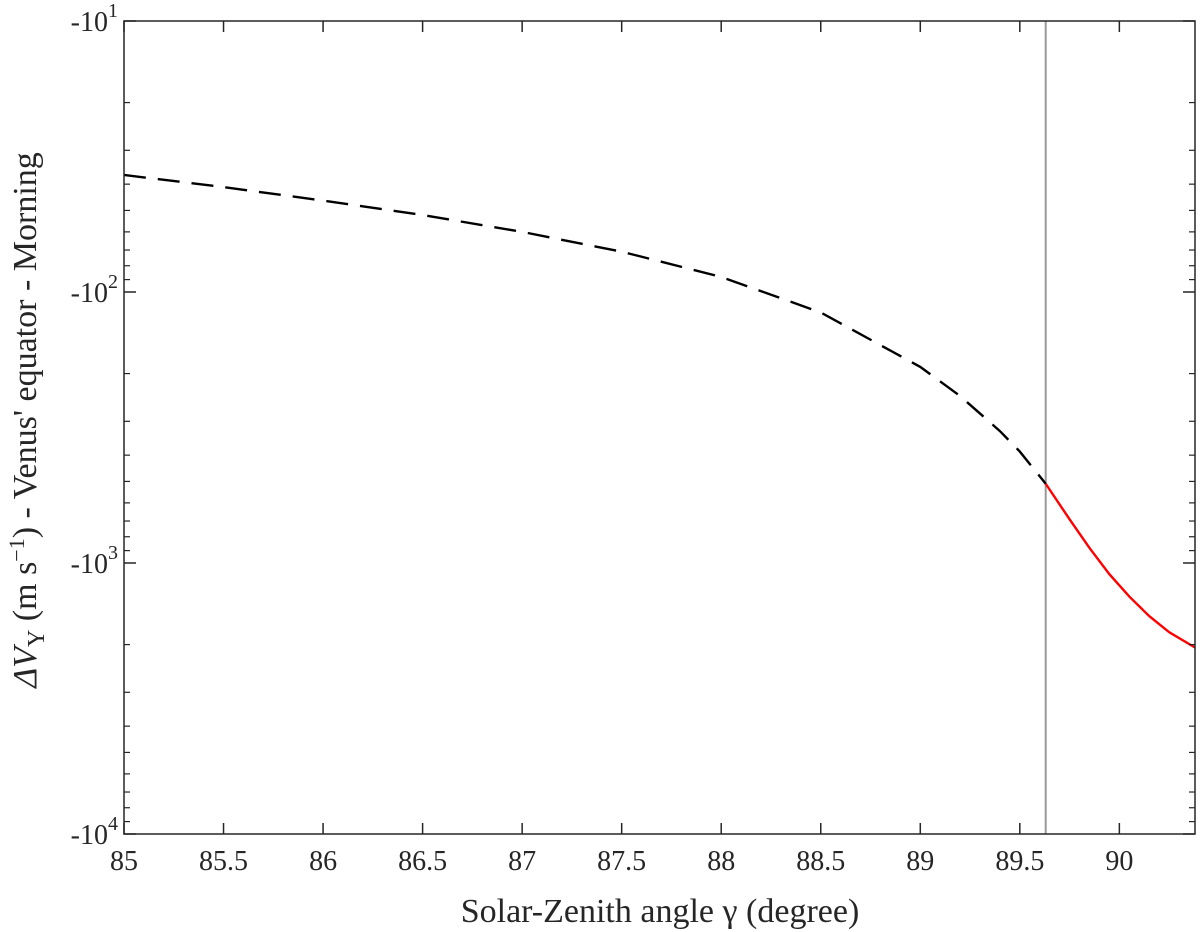 The height and width of the screenshot is (932, 1200). I want to click on y-axis-label-subscript: Y, so click(37, 638).